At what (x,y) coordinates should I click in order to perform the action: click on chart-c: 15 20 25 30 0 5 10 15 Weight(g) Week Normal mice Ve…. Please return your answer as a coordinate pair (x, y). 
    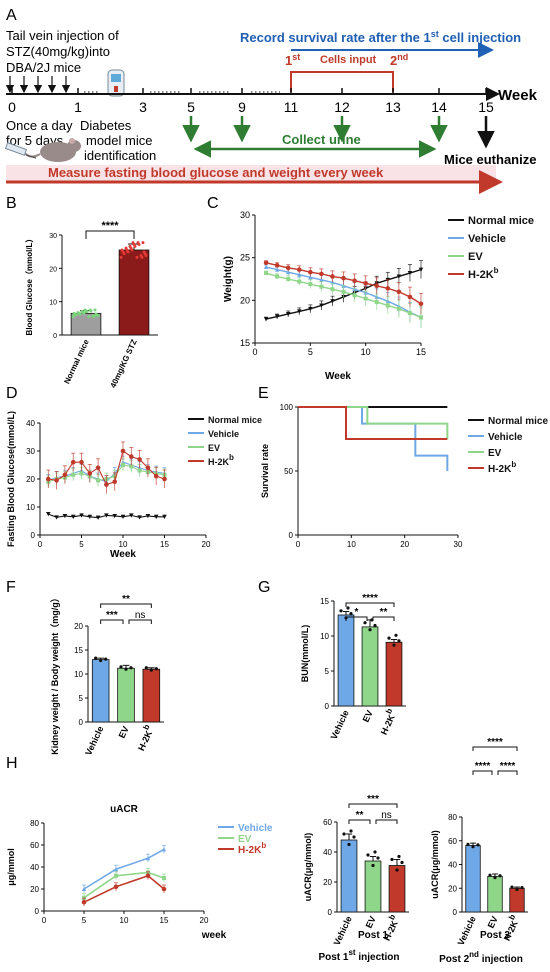
    Looking at the image, I should click on (378, 296).